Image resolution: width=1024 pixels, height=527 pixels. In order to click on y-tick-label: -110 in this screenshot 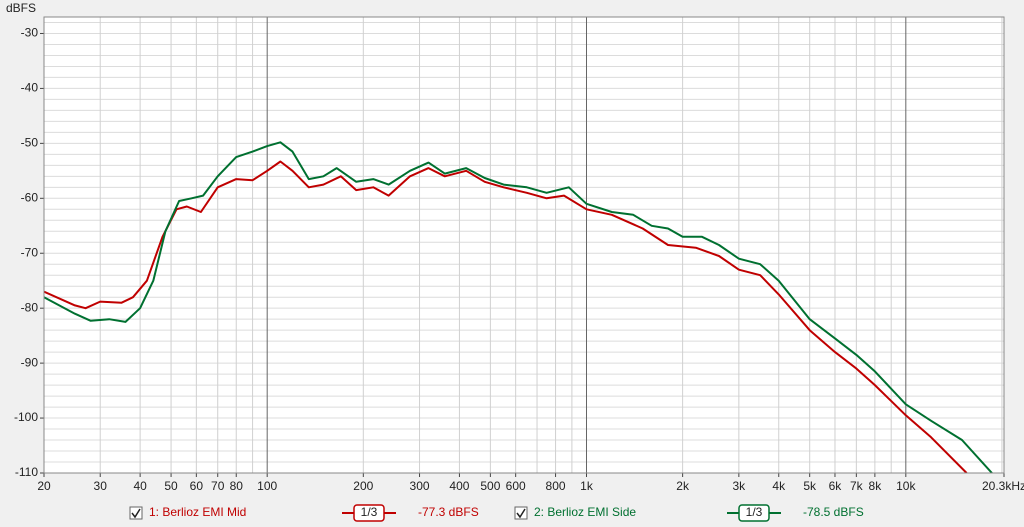, I will do `click(26, 472)`.